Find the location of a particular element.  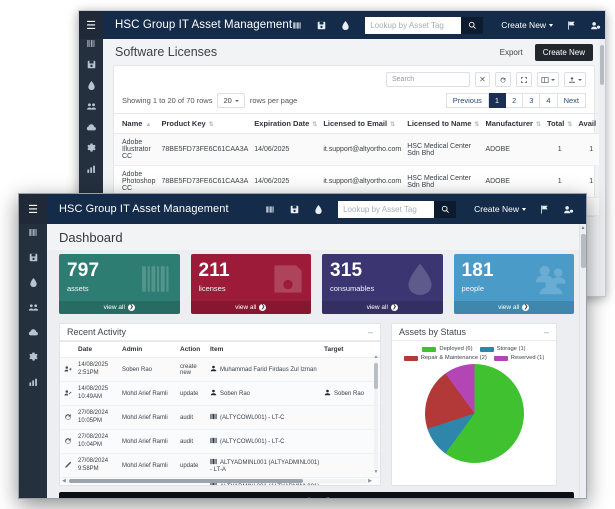

export-button: Export is located at coordinates (511, 52).